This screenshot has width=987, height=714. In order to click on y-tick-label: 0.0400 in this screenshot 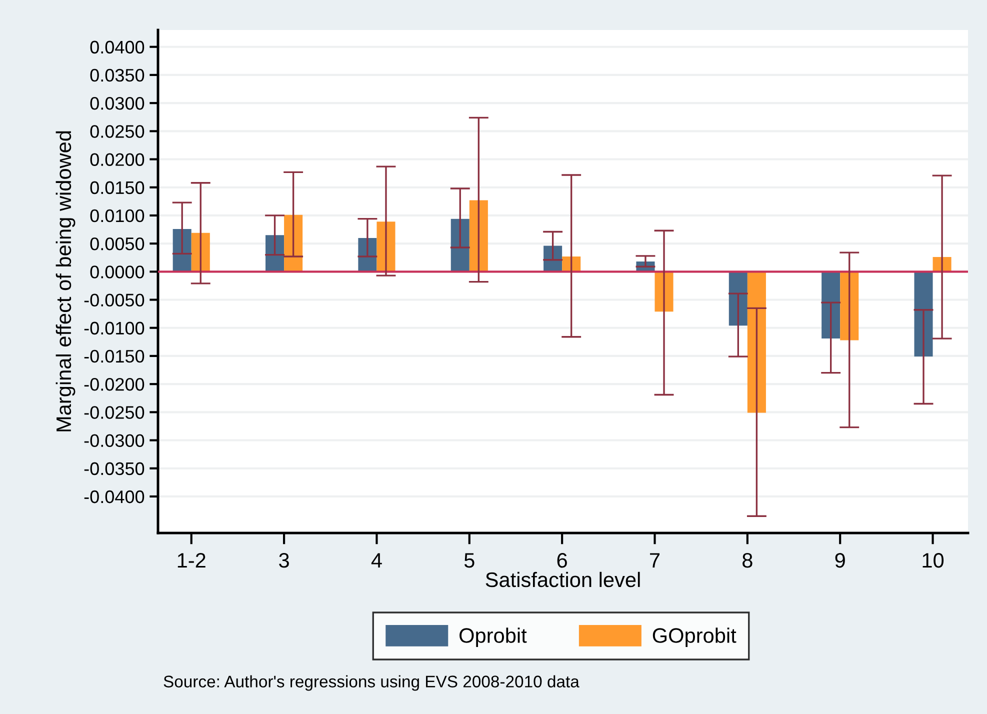, I will do `click(117, 47)`.